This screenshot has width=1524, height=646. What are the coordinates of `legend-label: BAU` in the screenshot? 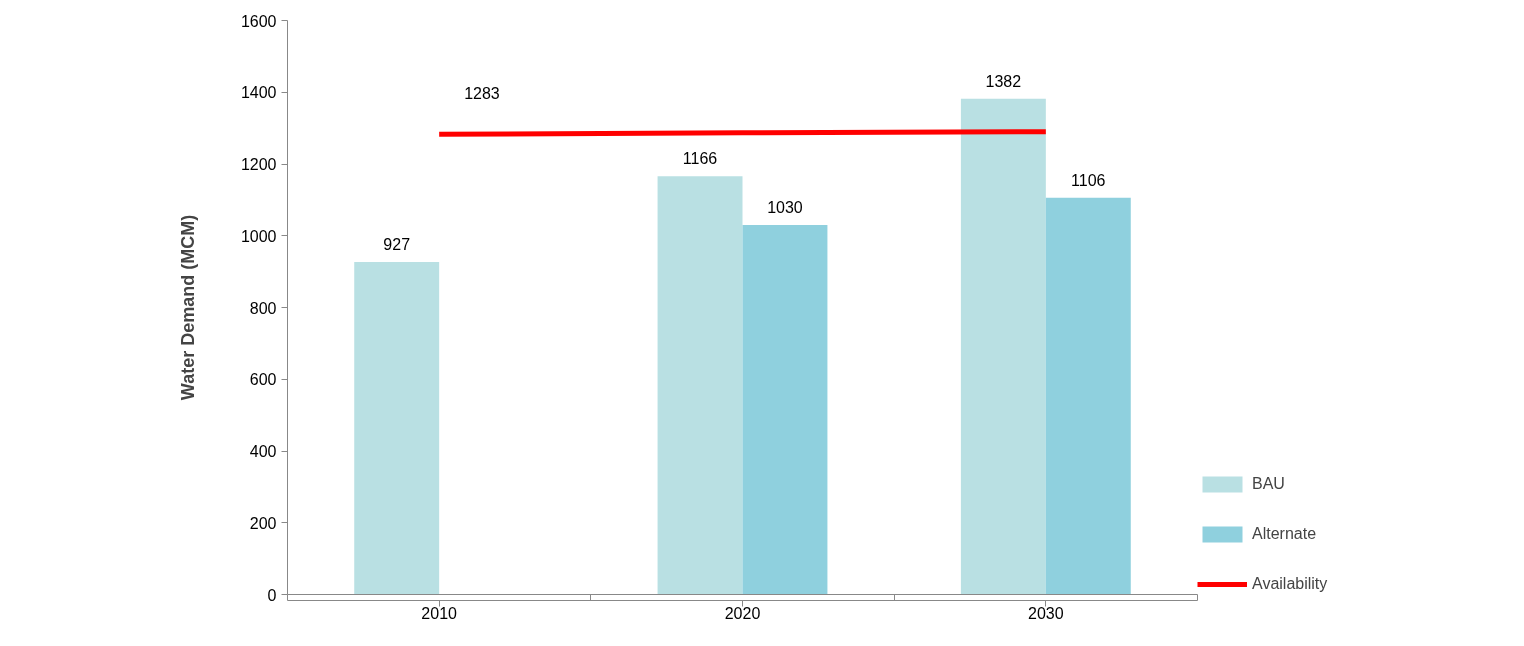 It's located at (1268, 484).